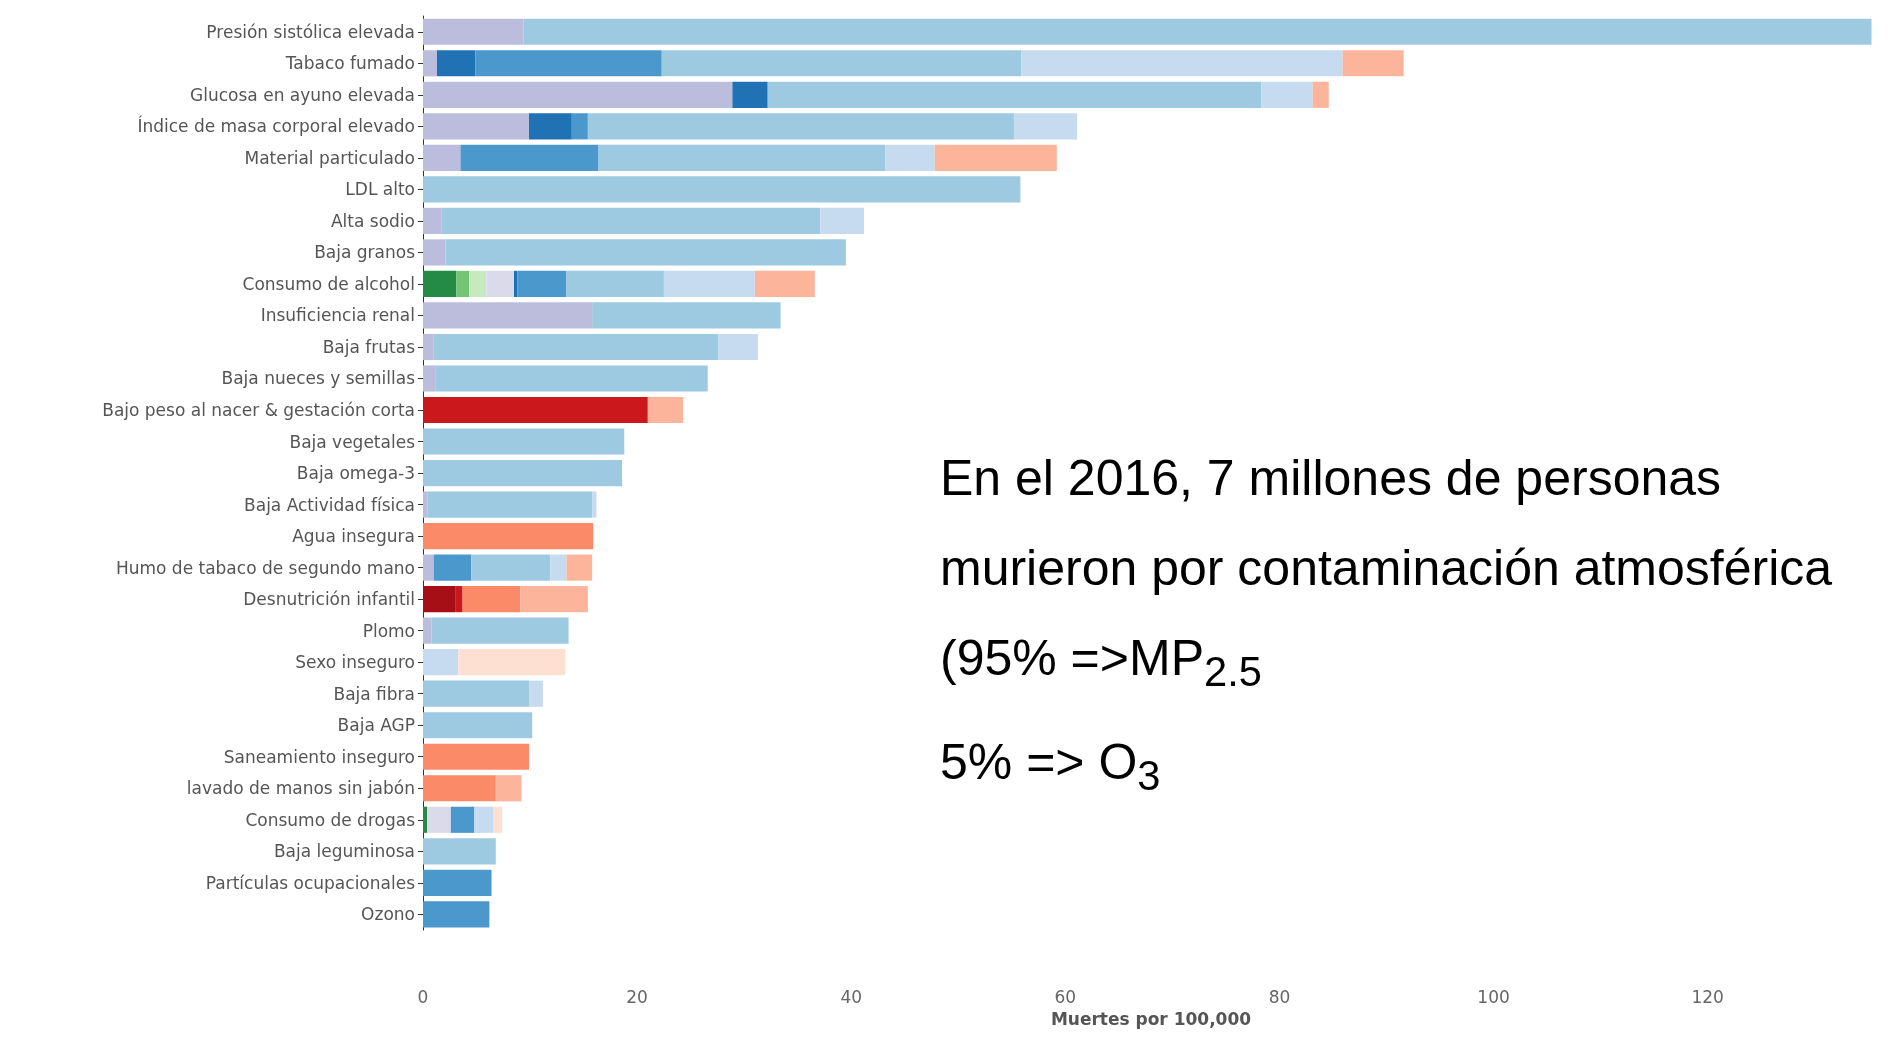 This screenshot has height=1040, width=1893. Describe the element at coordinates (1707, 996) in the screenshot. I see `x-tick-label: 120` at that location.